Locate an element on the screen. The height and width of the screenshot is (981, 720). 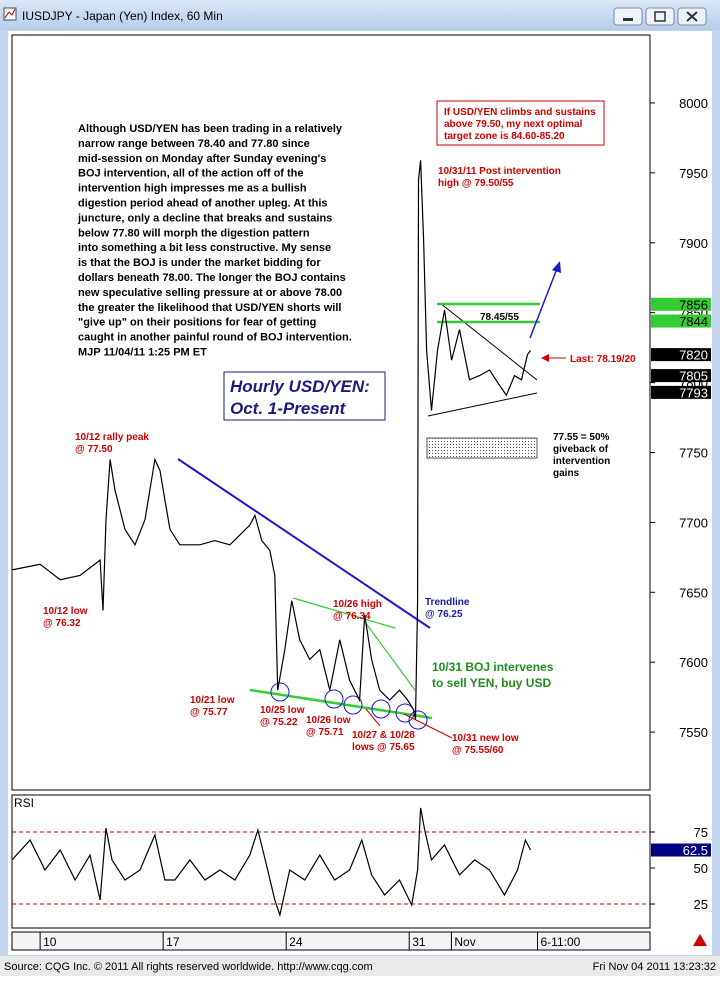
down-trendline is located at coordinates (304, 543).